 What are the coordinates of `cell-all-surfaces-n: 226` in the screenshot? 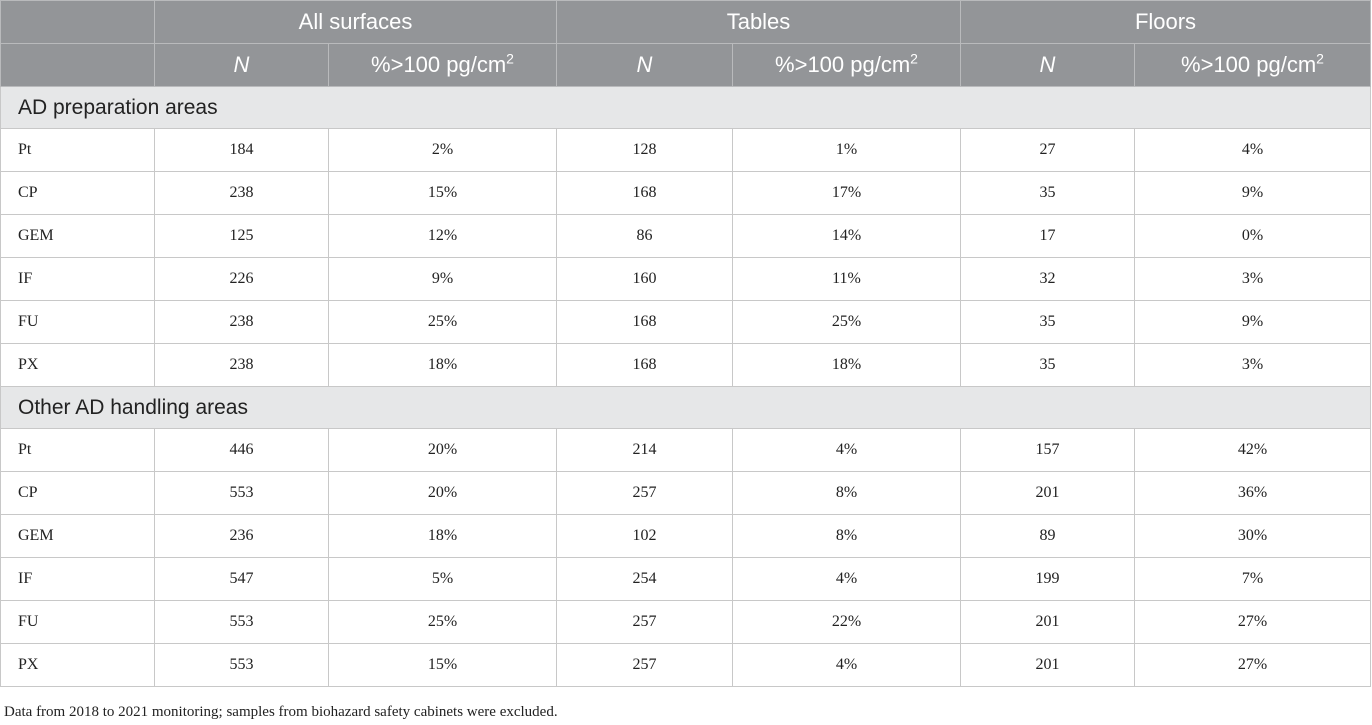 It's located at (241, 279).